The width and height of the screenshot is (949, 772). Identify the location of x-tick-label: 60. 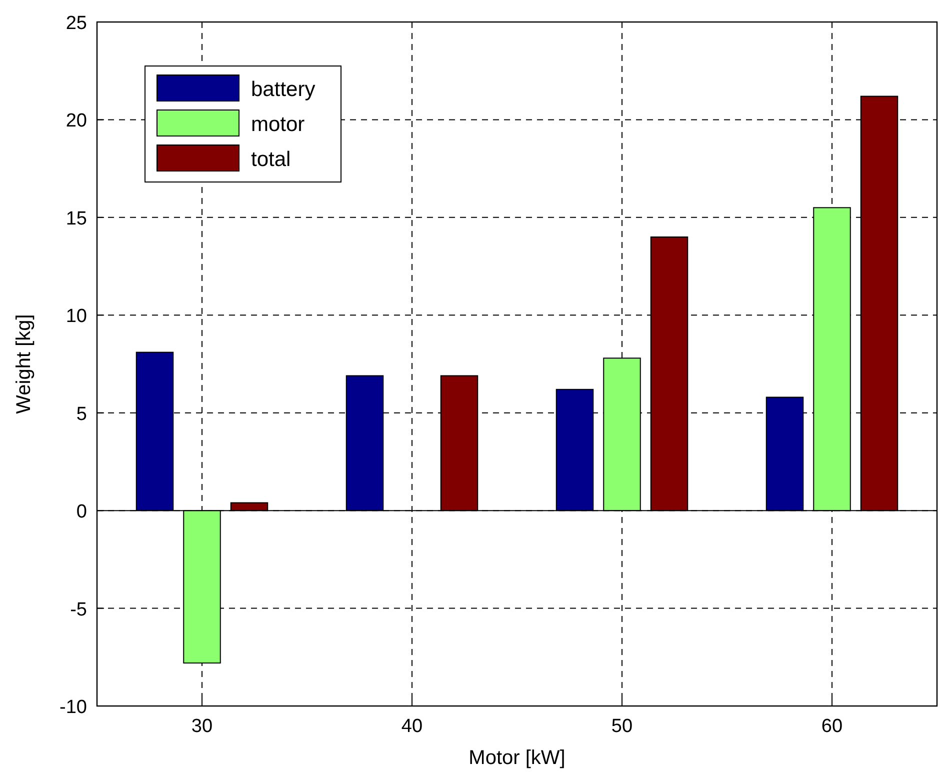
(832, 726).